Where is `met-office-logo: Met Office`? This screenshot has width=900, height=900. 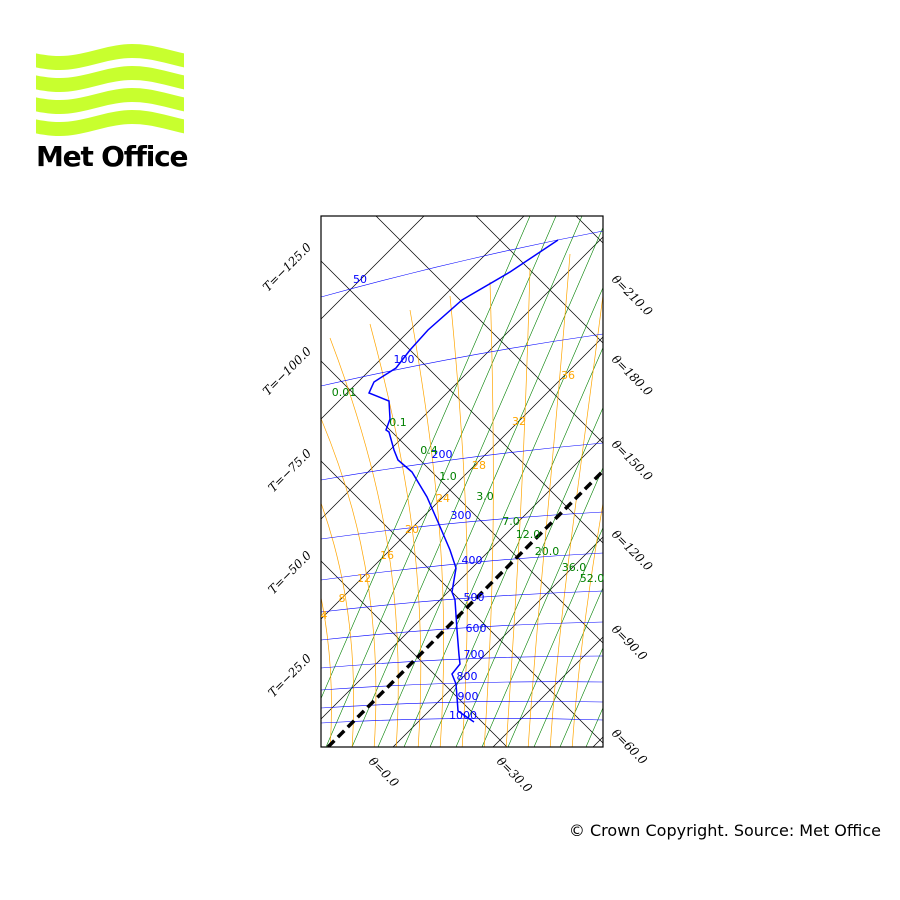 met-office-logo: Met Office is located at coordinates (112, 110).